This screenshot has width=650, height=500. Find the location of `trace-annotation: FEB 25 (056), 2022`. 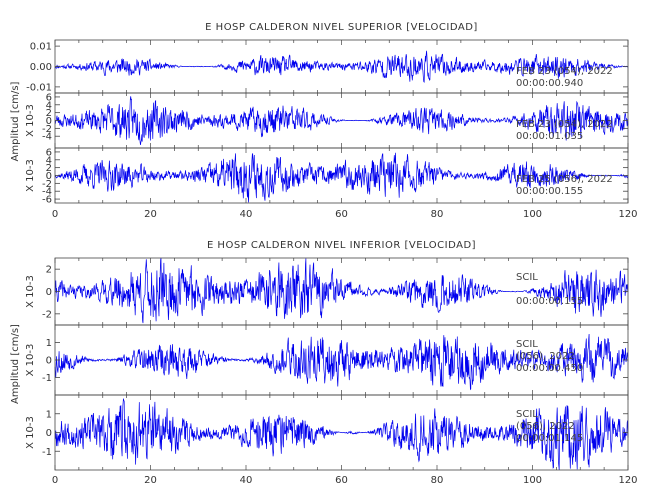

trace-annotation: FEB 25 (056), 2022 is located at coordinates (564, 179).